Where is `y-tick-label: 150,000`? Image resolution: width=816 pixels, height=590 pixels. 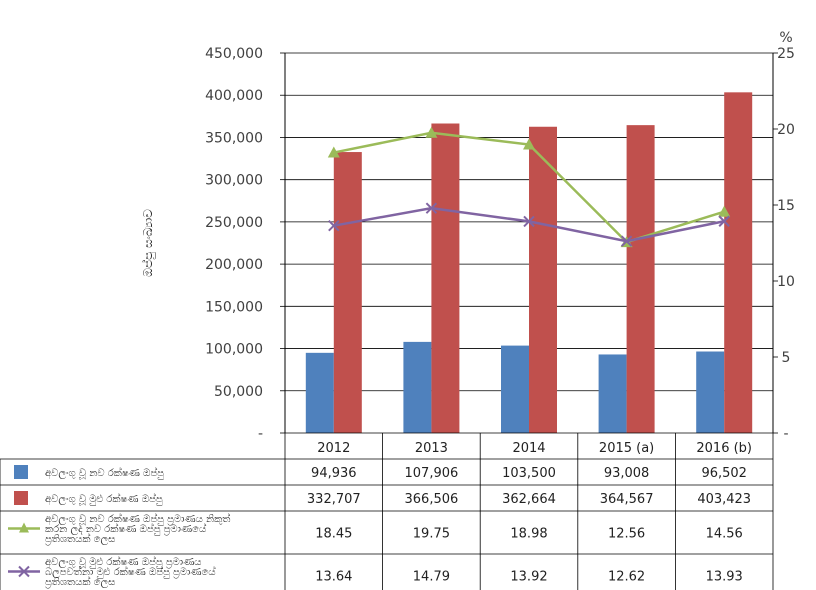 y-tick-label: 150,000 is located at coordinates (234, 307).